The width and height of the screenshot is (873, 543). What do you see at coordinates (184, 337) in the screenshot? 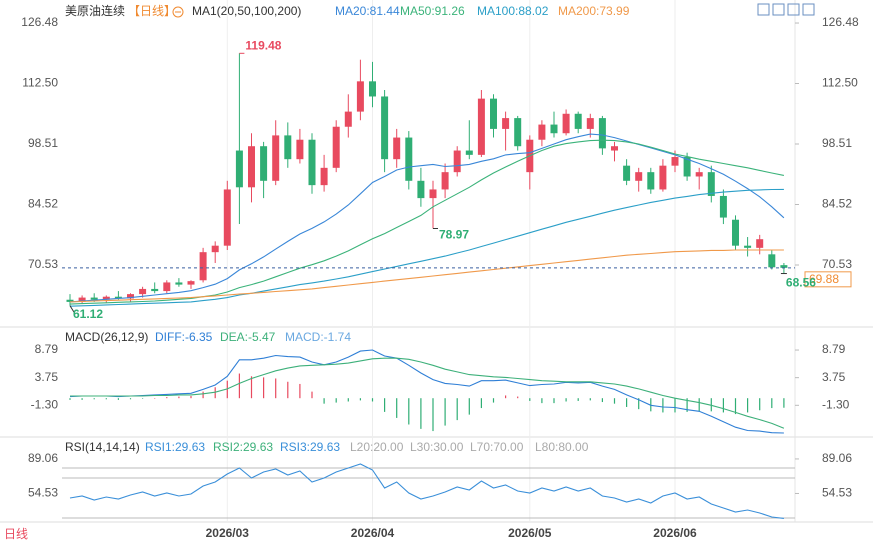
I see `legend-entry: DIFF:-6.35` at bounding box center [184, 337].